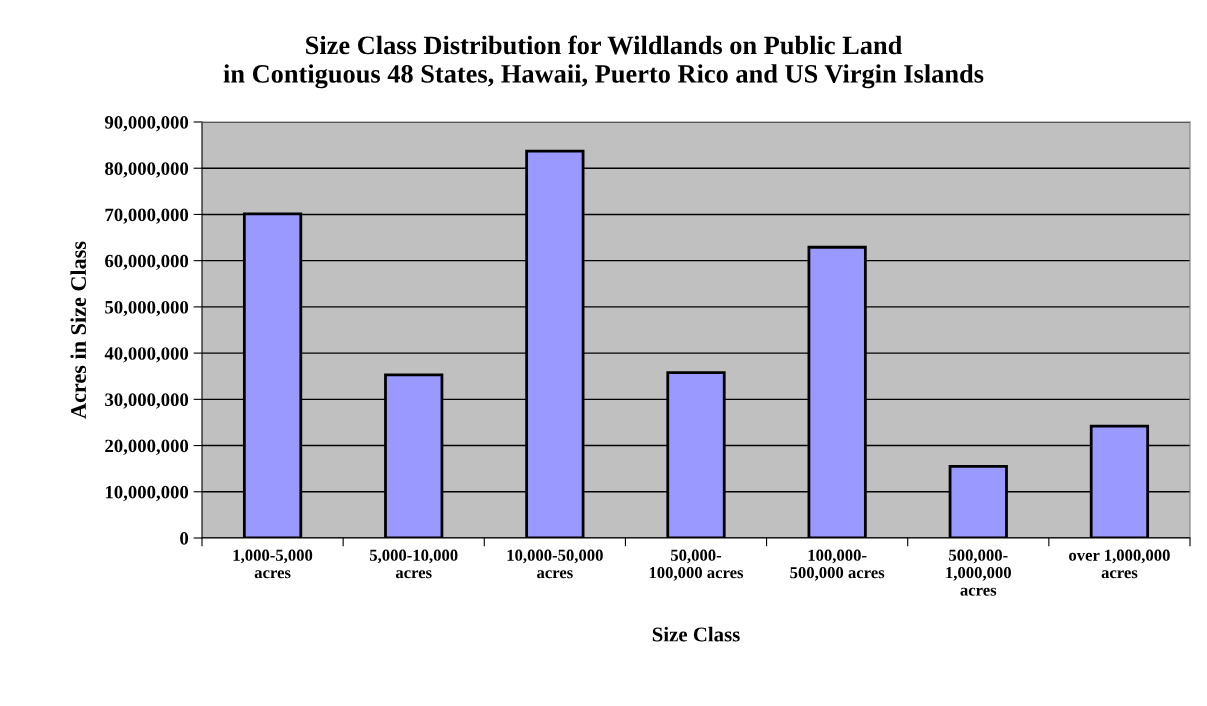 The width and height of the screenshot is (1207, 706). Describe the element at coordinates (555, 564) in the screenshot. I see `x-tick-label: 10,000-50,000 acres` at that location.